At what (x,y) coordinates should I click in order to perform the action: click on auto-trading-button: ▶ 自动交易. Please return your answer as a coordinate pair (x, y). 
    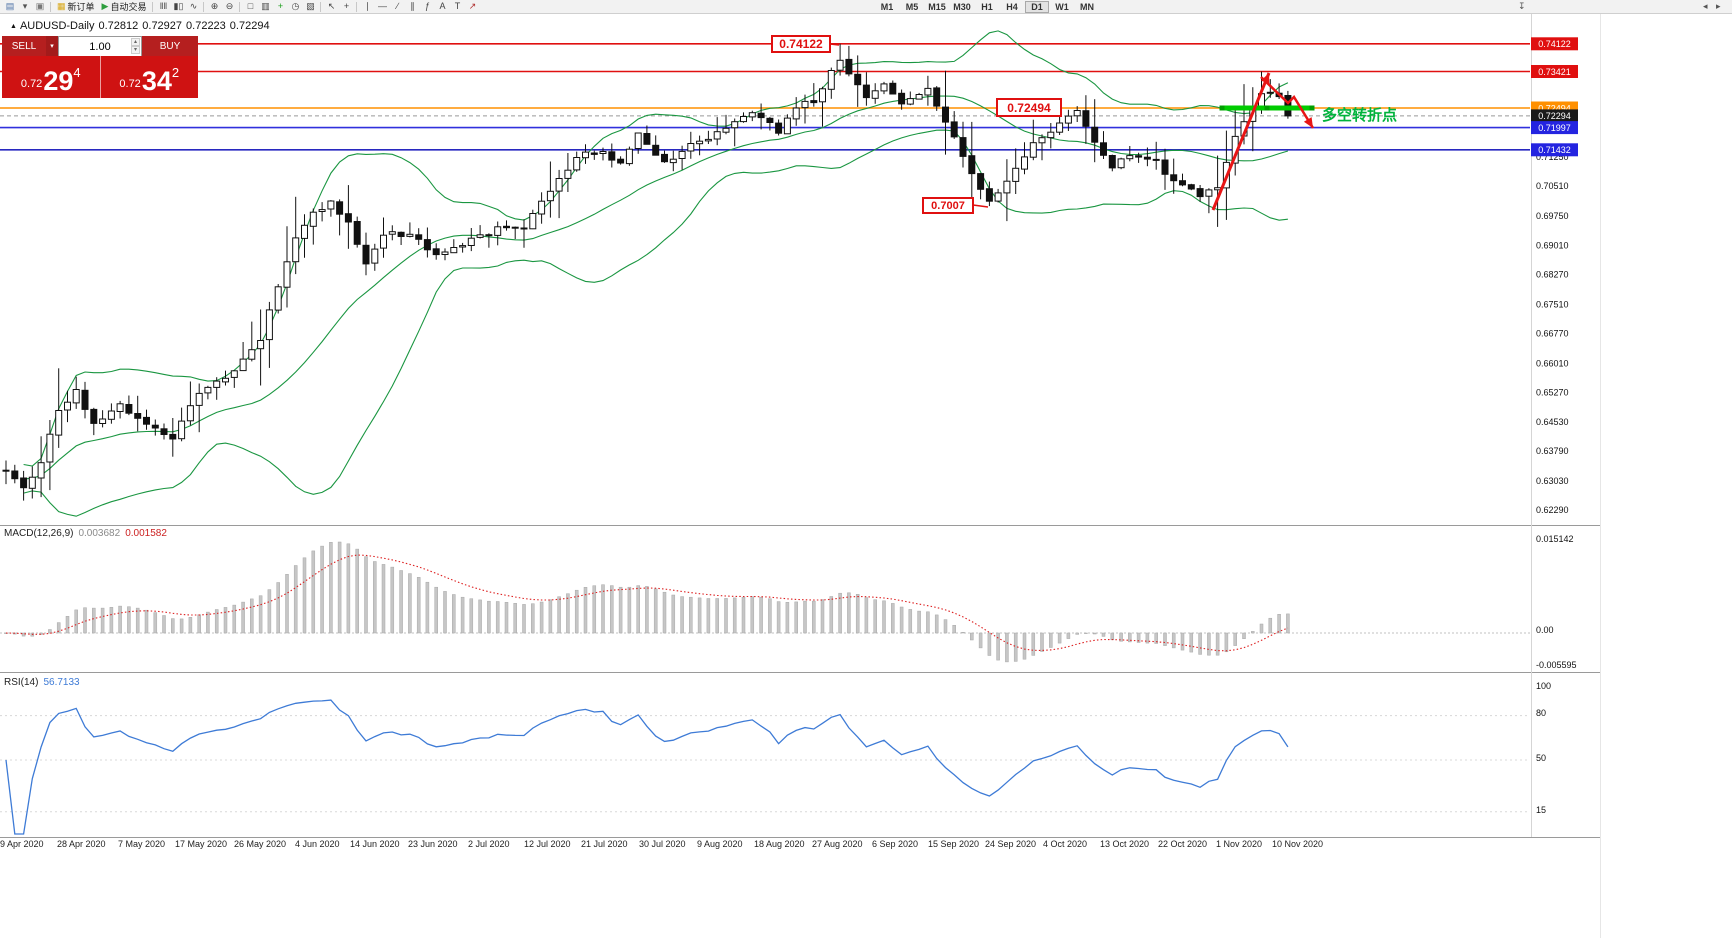
    Looking at the image, I should click on (124, 6).